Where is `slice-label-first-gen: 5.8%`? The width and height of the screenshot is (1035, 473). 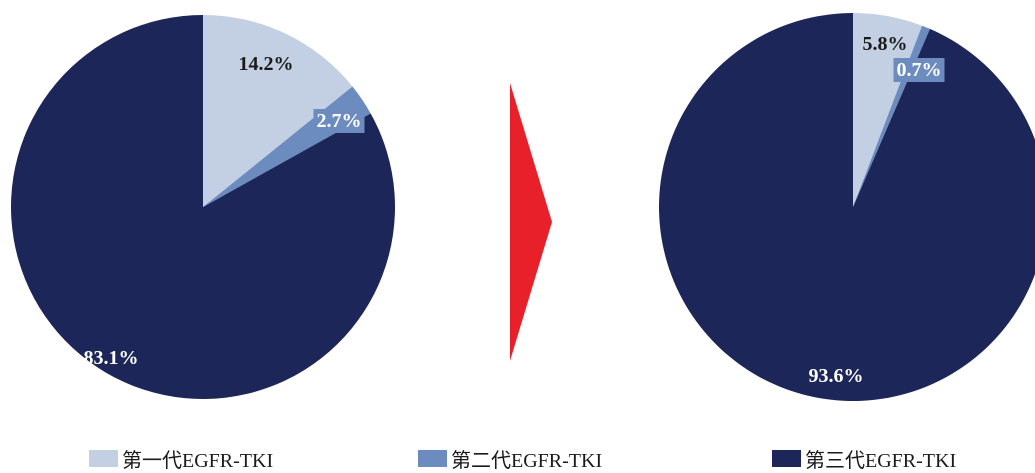
slice-label-first-gen: 5.8% is located at coordinates (885, 44).